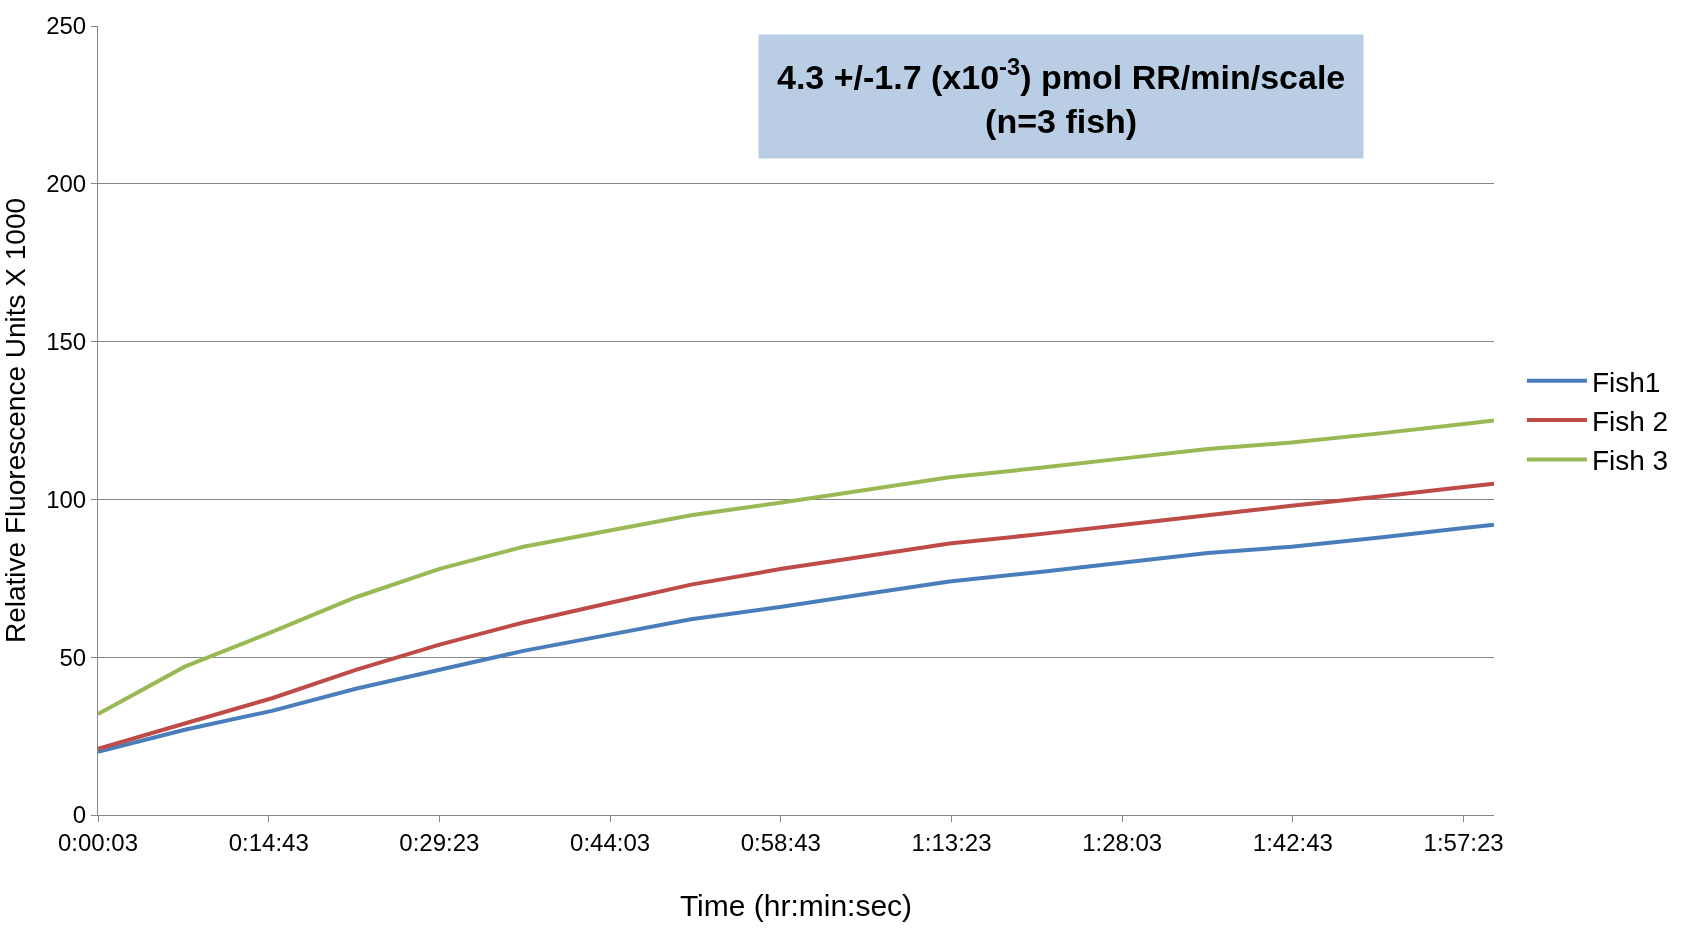 Image resolution: width=1686 pixels, height=929 pixels. What do you see at coordinates (98, 842) in the screenshot?
I see `x-tick-label: 0:00:03` at bounding box center [98, 842].